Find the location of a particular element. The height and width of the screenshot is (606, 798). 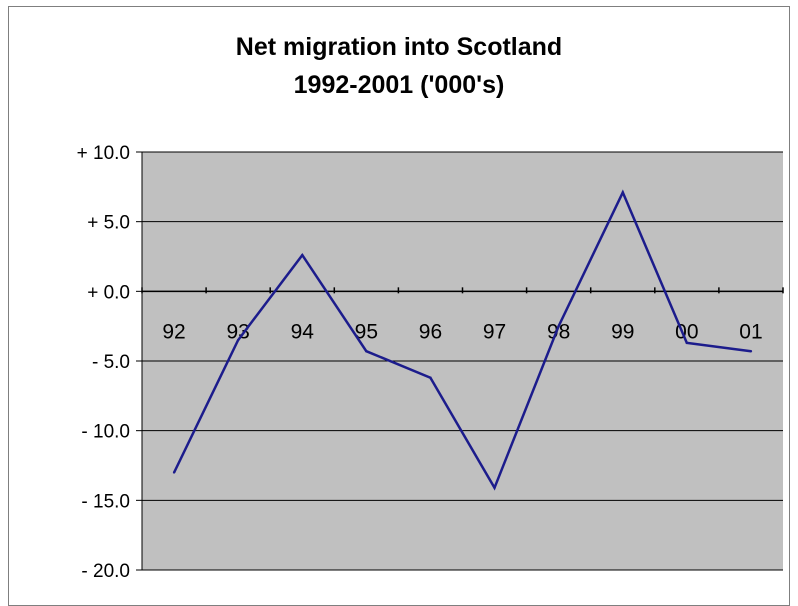

x-tick-label: 92 is located at coordinates (173, 331).